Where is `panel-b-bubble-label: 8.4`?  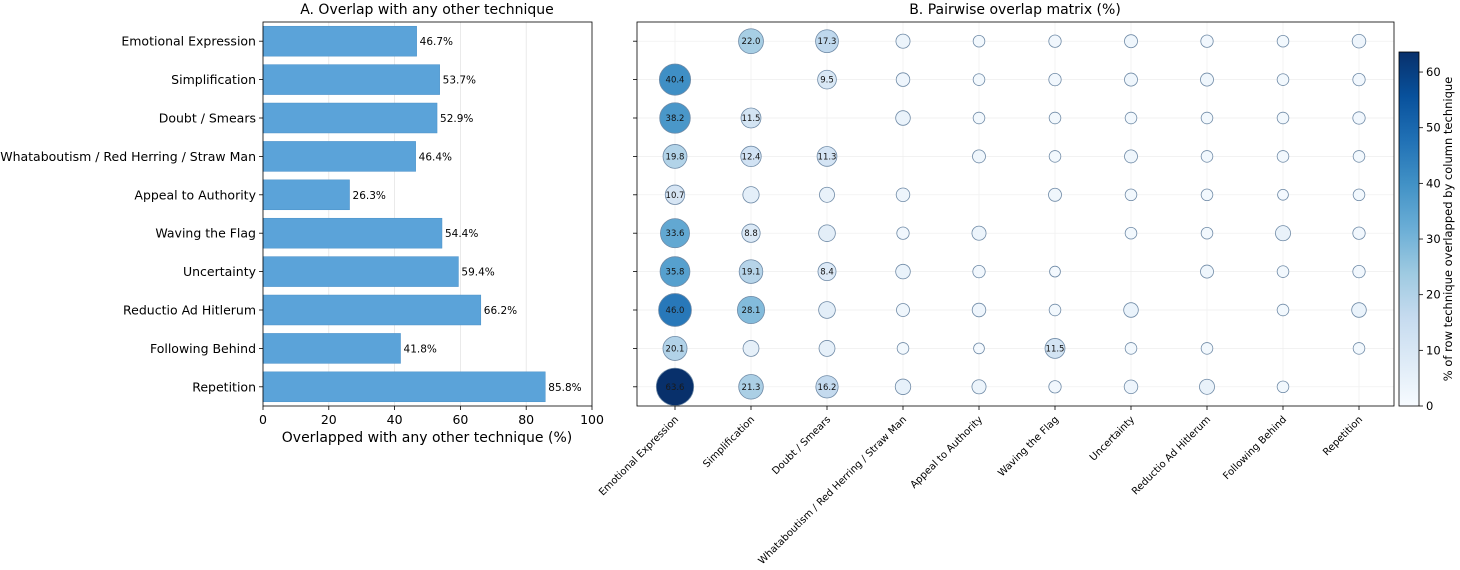
panel-b-bubble-label: 8.4 is located at coordinates (827, 273).